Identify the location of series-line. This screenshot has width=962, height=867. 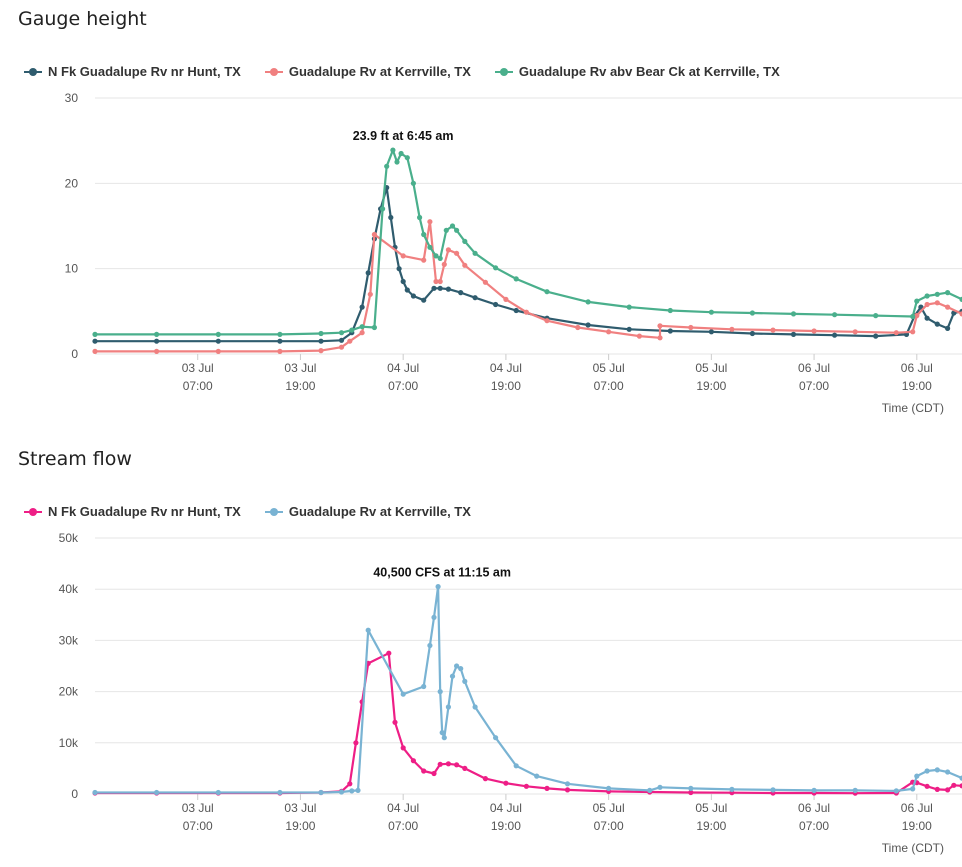
(528, 723).